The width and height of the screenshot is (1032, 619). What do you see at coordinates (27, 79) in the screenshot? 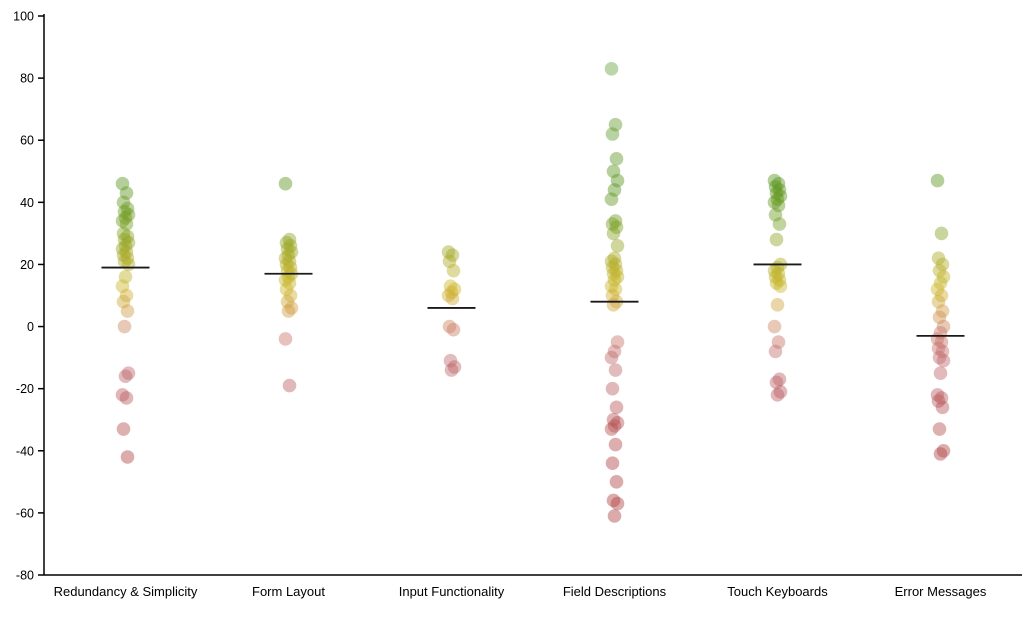
I see `y-tick-label: 80` at bounding box center [27, 79].